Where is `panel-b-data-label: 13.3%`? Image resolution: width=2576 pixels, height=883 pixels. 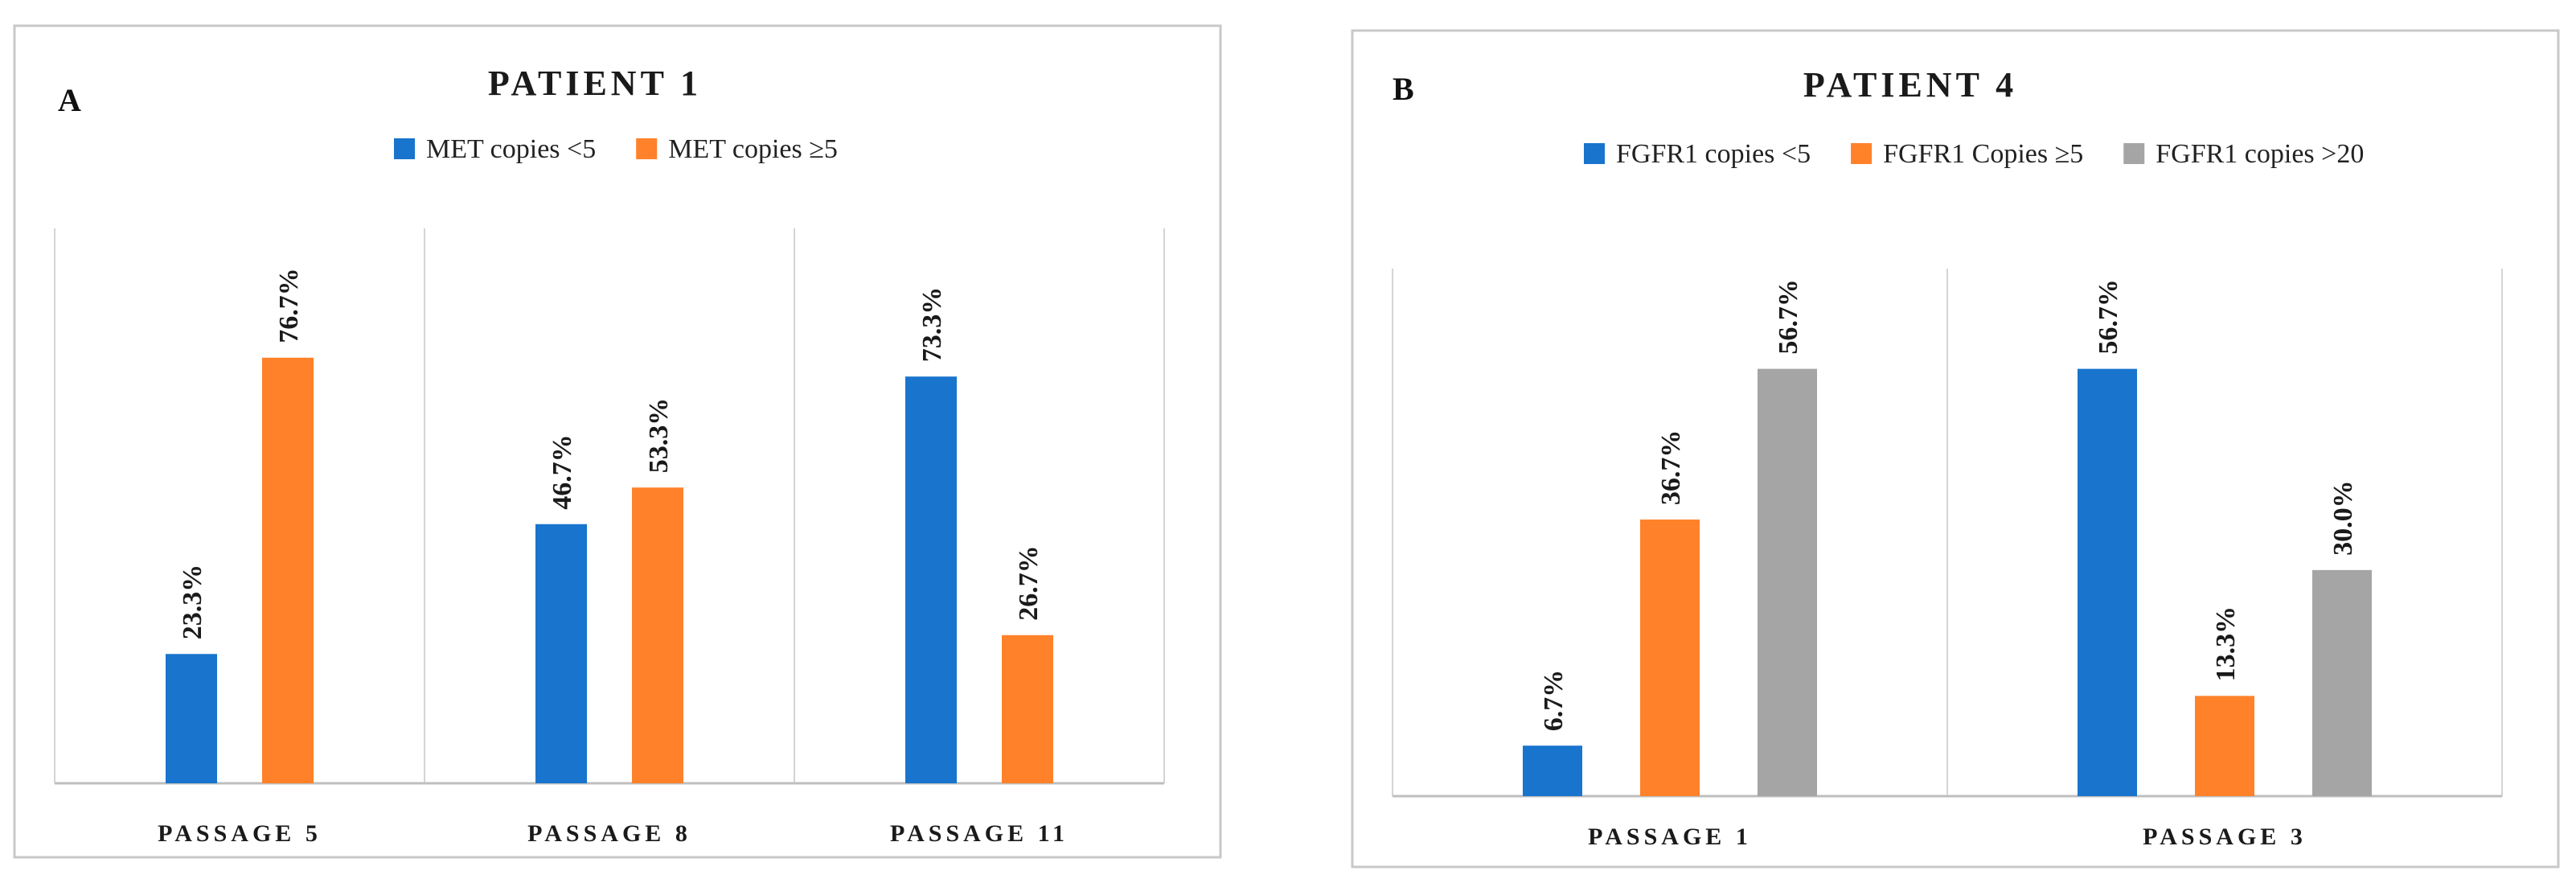
panel-b-data-label: 13.3% is located at coordinates (2226, 644).